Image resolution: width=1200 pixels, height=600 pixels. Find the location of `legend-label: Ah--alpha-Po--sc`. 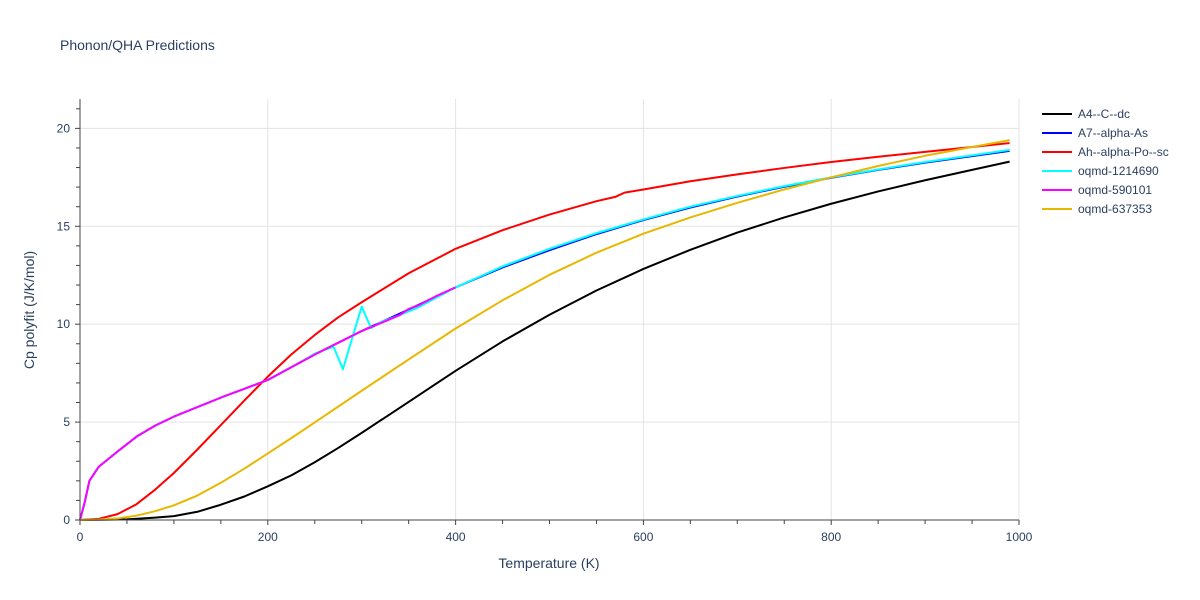

legend-label: Ah--alpha-Po--sc is located at coordinates (1123, 152).